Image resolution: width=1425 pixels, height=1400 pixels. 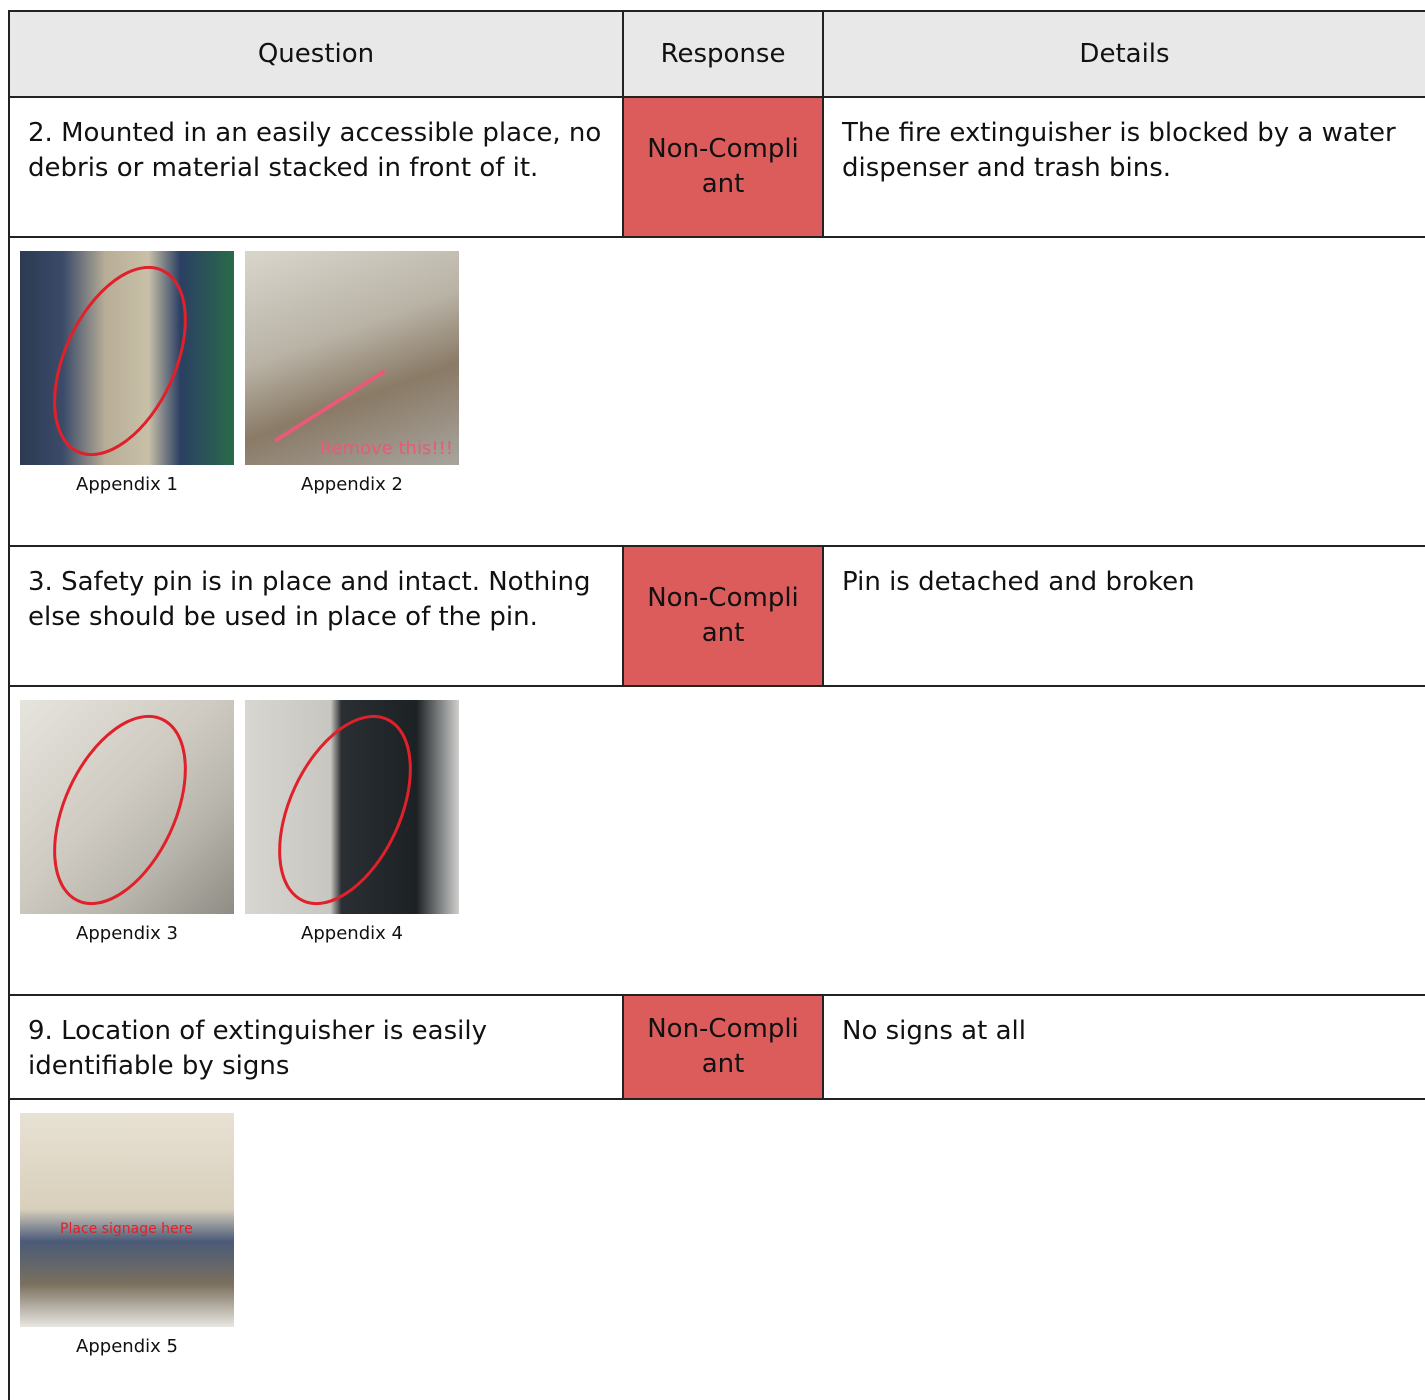 I want to click on details-cell: No signs at all, so click(x=1123, y=1046).